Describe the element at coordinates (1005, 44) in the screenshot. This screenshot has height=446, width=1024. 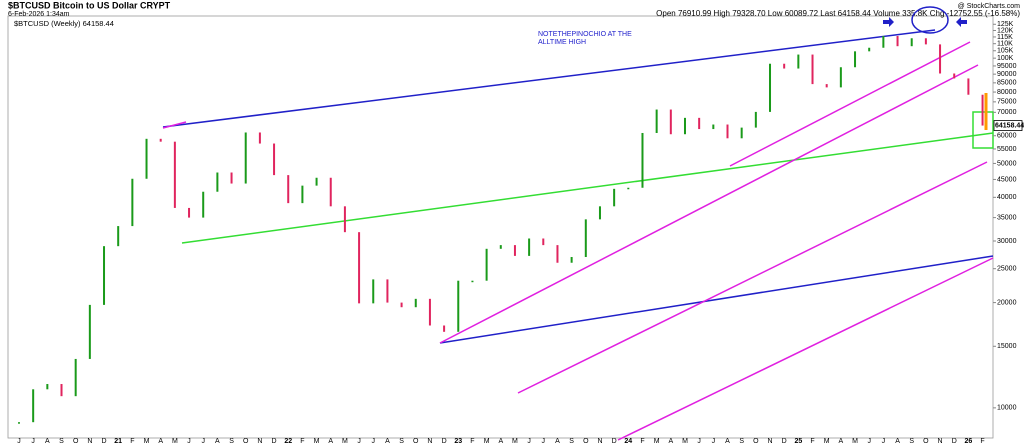
I see `y-tick-label: 110K` at that location.